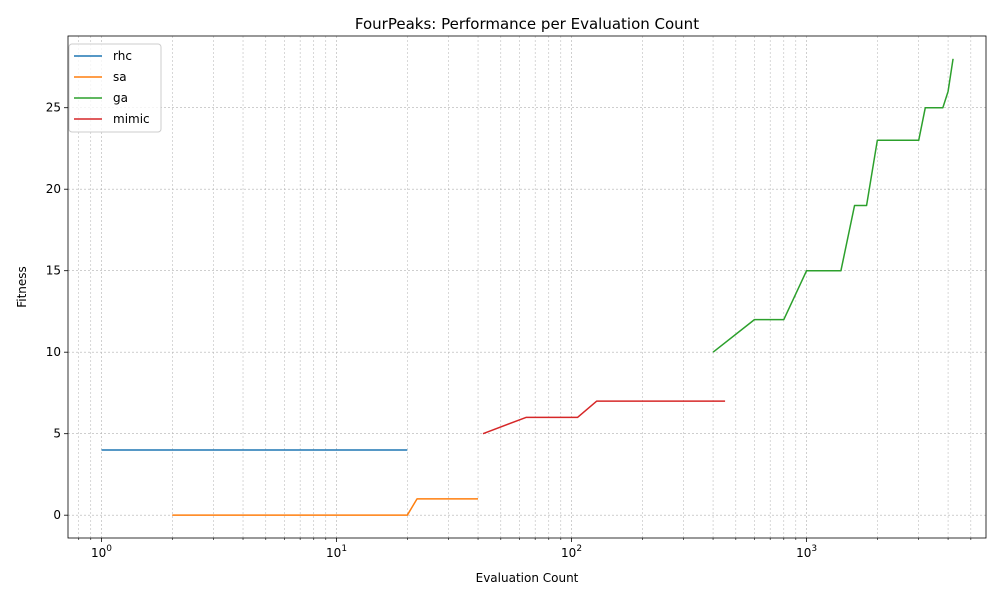 This screenshot has height=600, width=1000. Describe the element at coordinates (325, 507) in the screenshot. I see `series-line-sa` at that location.